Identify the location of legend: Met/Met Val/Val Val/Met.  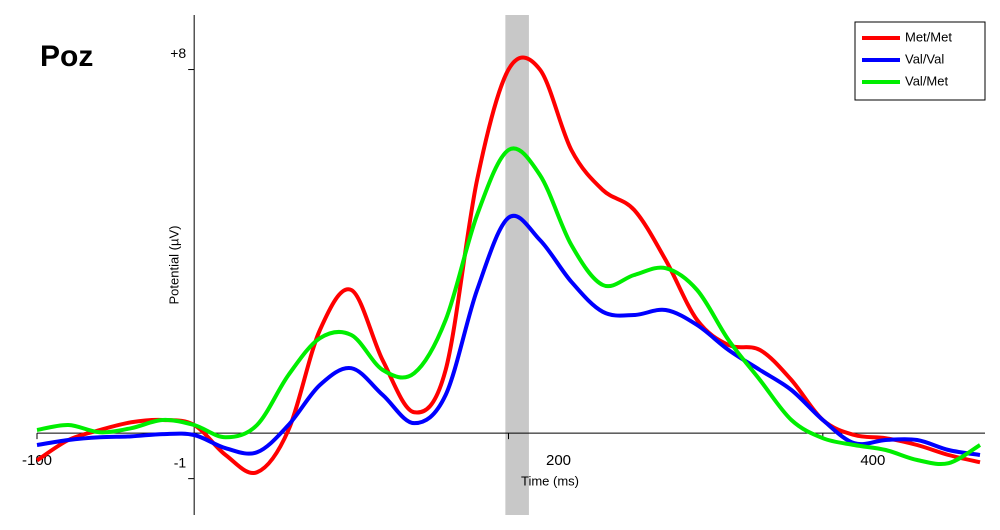
(920, 61).